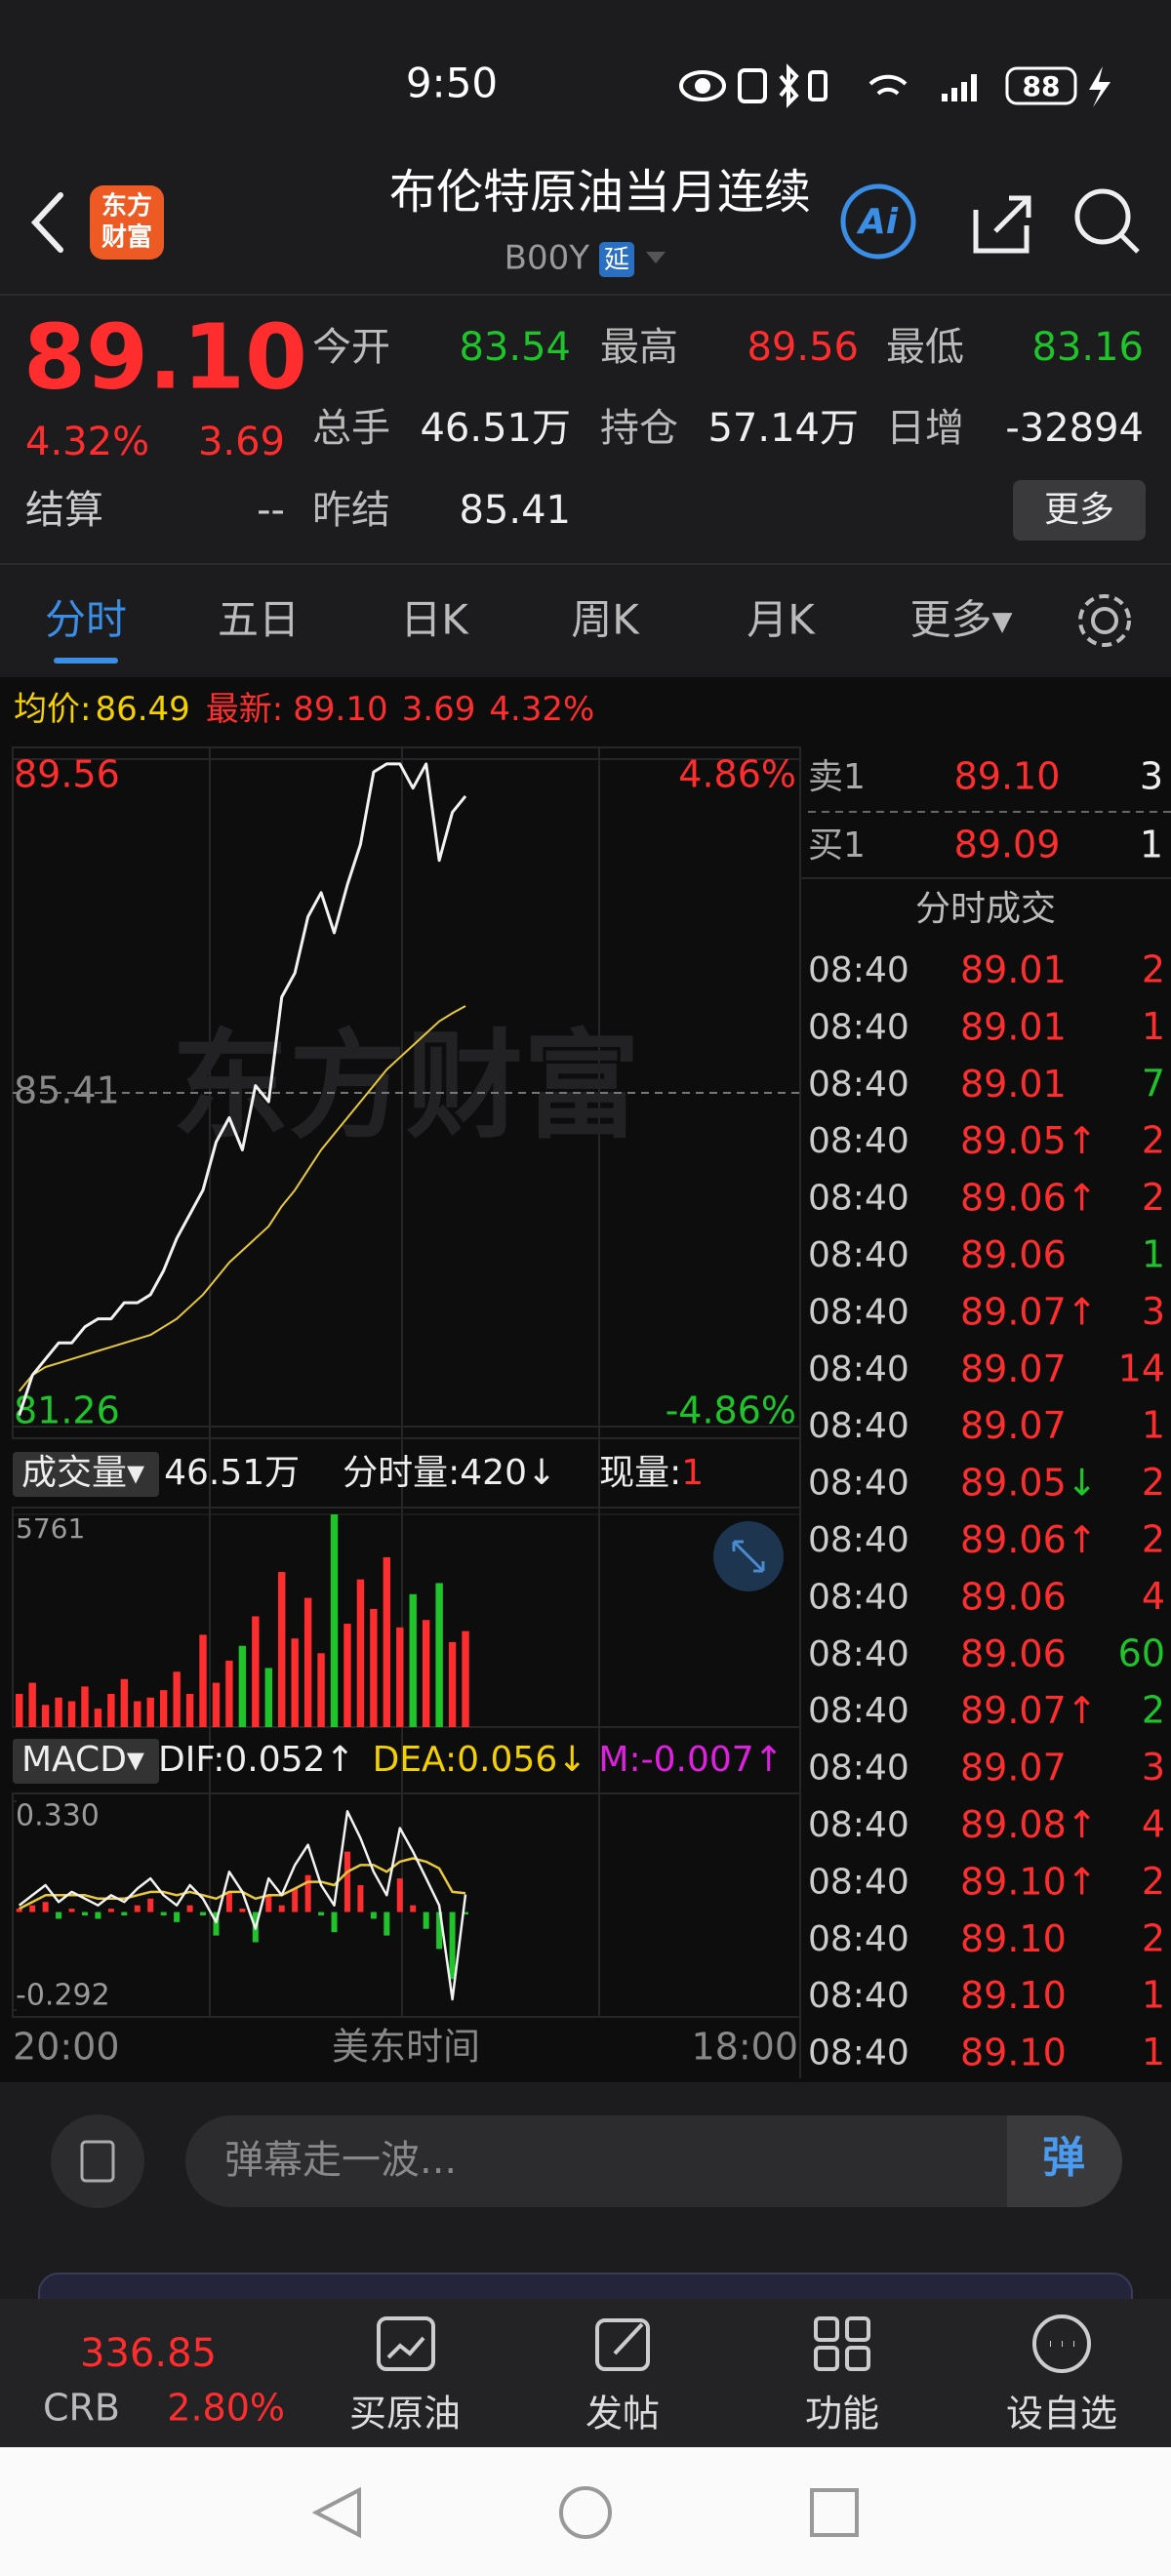  I want to click on code-dropdown, so click(656, 257).